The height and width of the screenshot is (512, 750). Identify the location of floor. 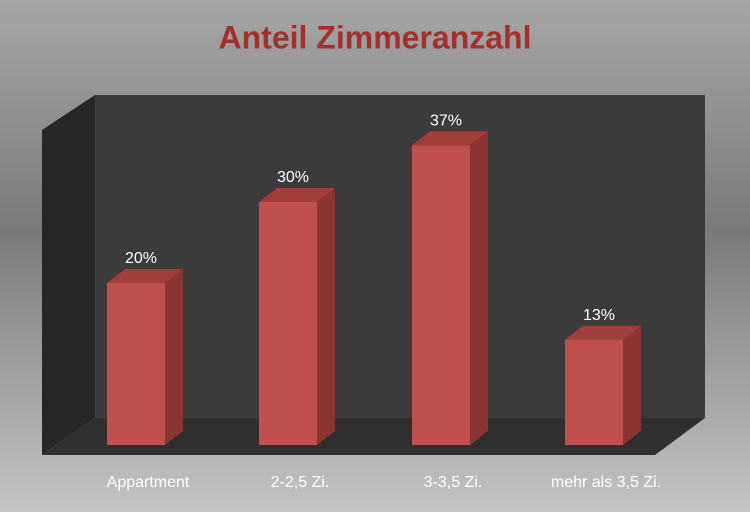
(373, 436).